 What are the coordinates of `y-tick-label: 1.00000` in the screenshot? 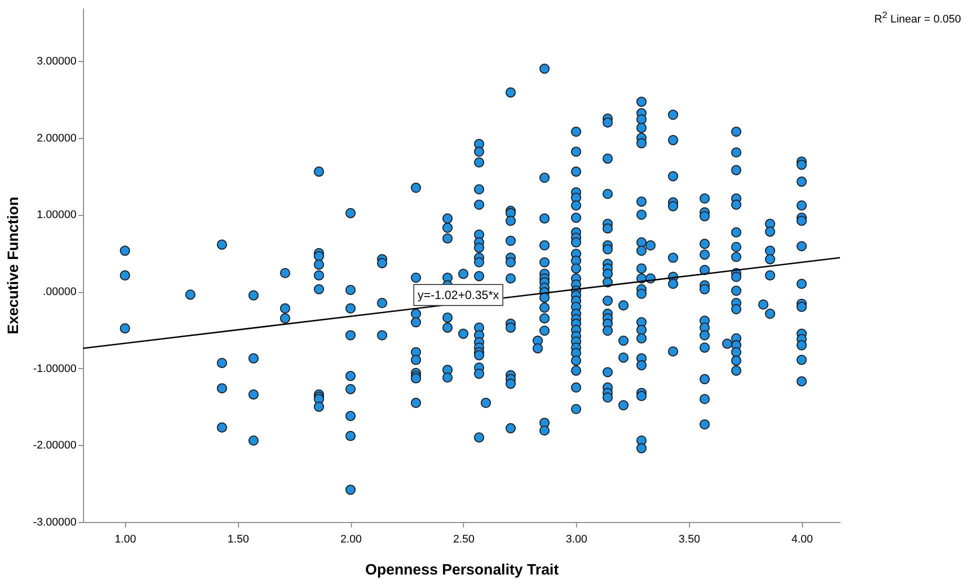 It's located at (56, 215).